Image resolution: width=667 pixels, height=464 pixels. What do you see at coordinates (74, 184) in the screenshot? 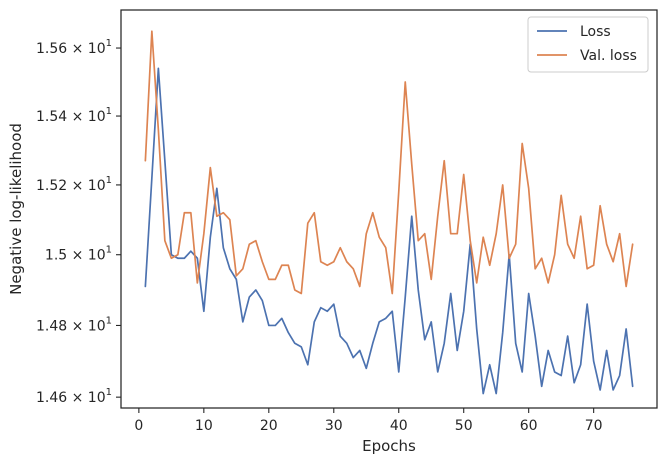
I see `y-tick-label-3: 1.52 × 10¹` at bounding box center [74, 184].